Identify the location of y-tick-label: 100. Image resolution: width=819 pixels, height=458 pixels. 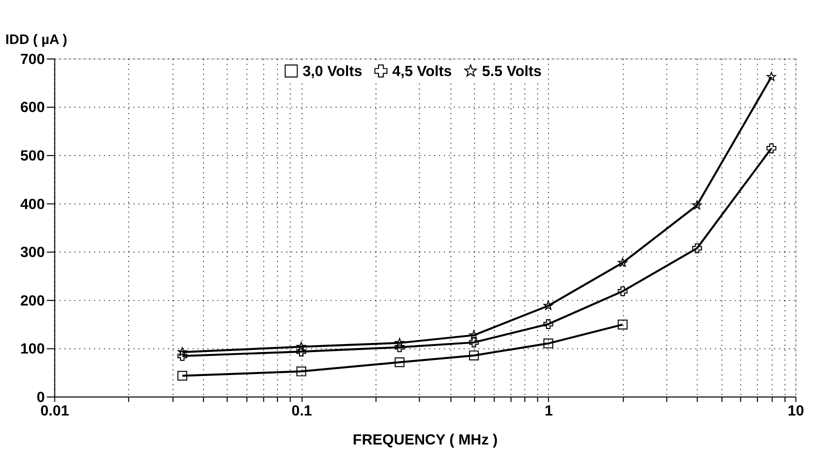
(32, 350).